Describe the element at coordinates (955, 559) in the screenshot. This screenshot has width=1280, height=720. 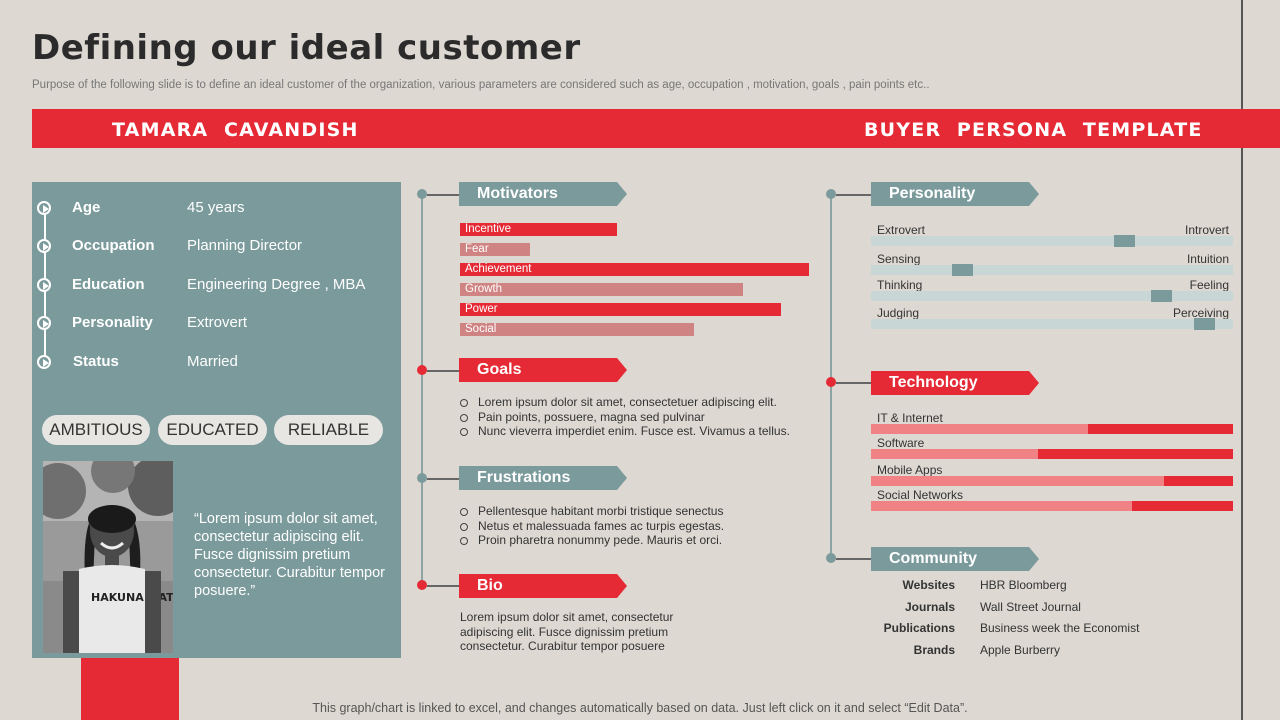
I see `section-community-heading: Community` at that location.